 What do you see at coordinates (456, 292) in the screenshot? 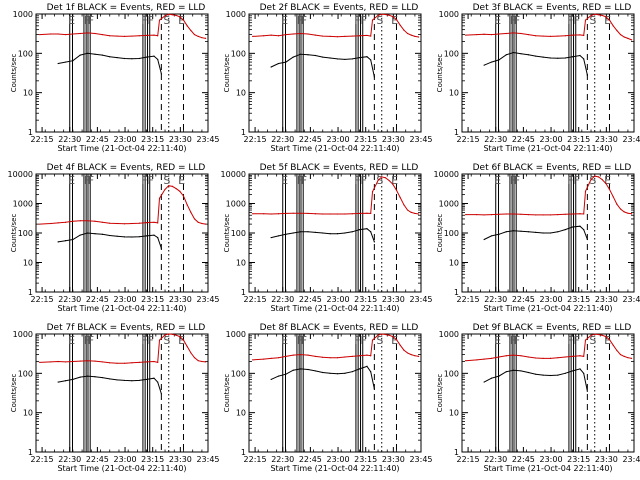
I see `y-tick-label: 1` at bounding box center [456, 292].